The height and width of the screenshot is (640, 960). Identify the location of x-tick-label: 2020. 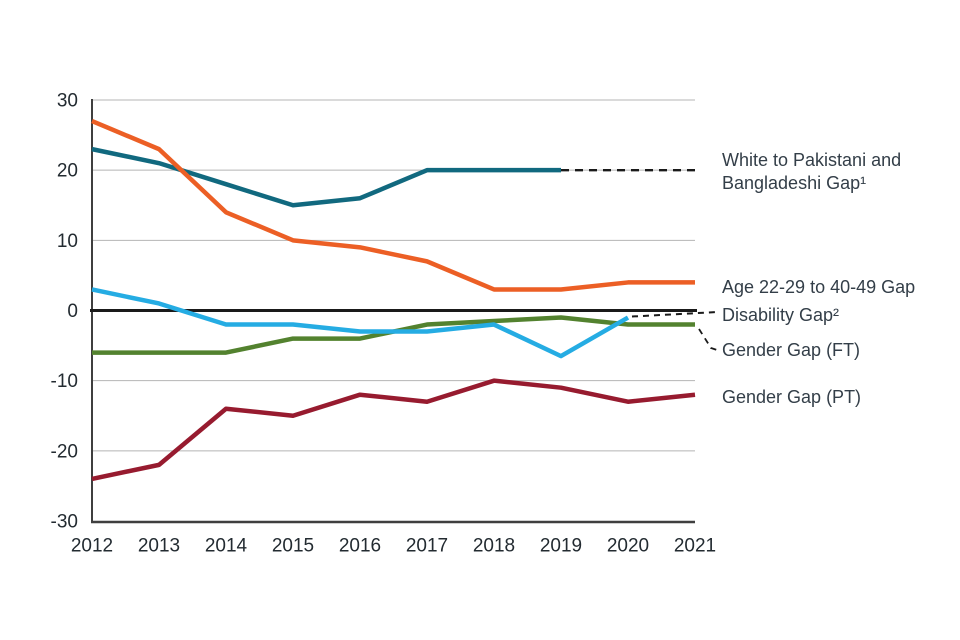
(628, 546).